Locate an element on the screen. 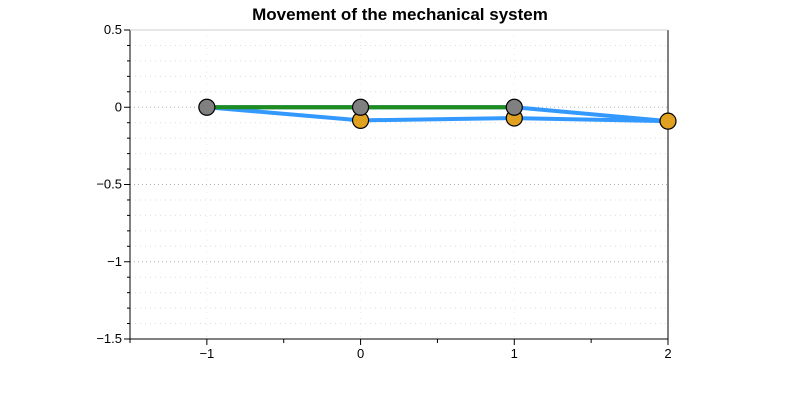 This screenshot has height=400, width=800. y-tick-label: 0.5 is located at coordinates (113, 29).